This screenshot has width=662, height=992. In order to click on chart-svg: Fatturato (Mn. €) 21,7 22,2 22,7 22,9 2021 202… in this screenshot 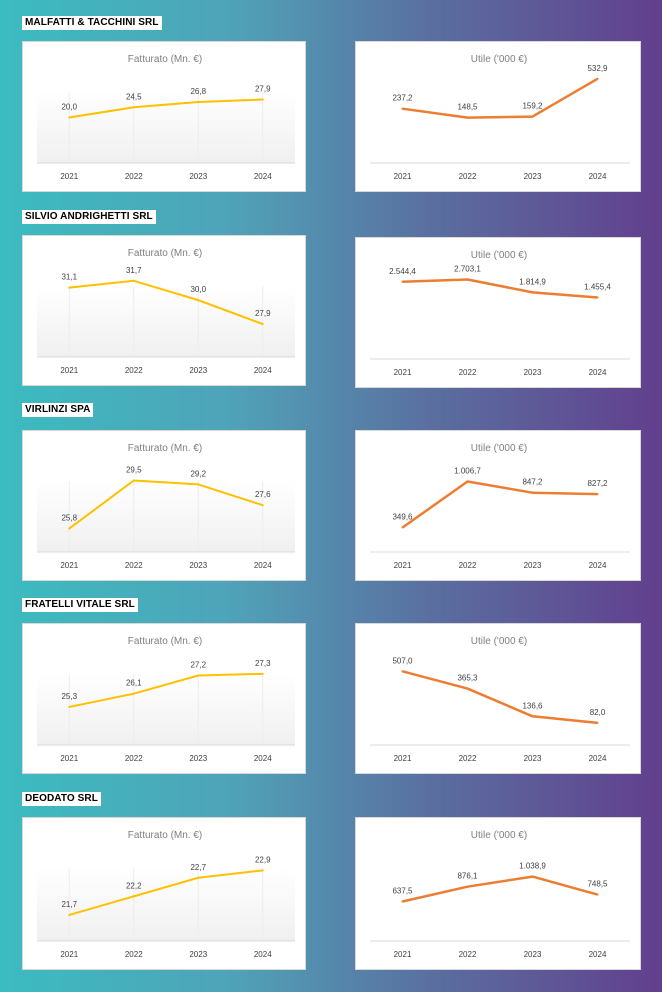, I will do `click(166, 894)`.